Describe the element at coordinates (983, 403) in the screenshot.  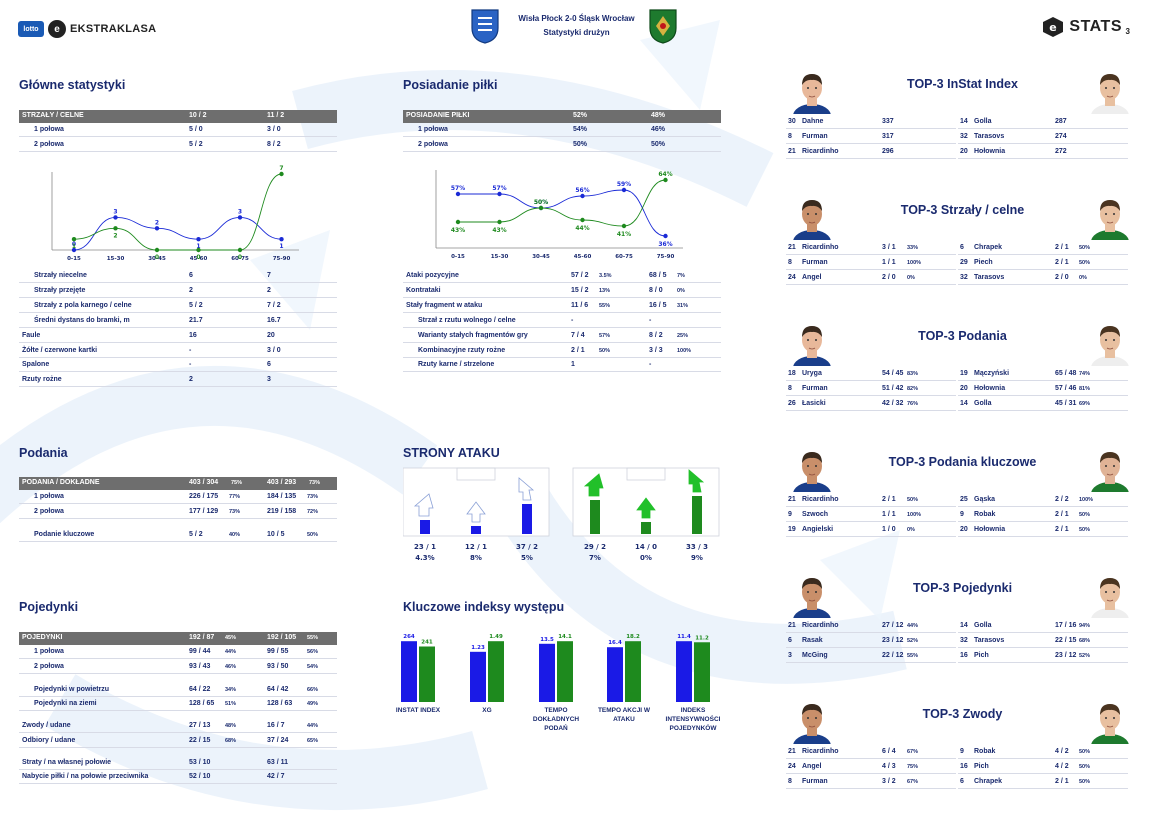
I see `player-name: Golla` at that location.